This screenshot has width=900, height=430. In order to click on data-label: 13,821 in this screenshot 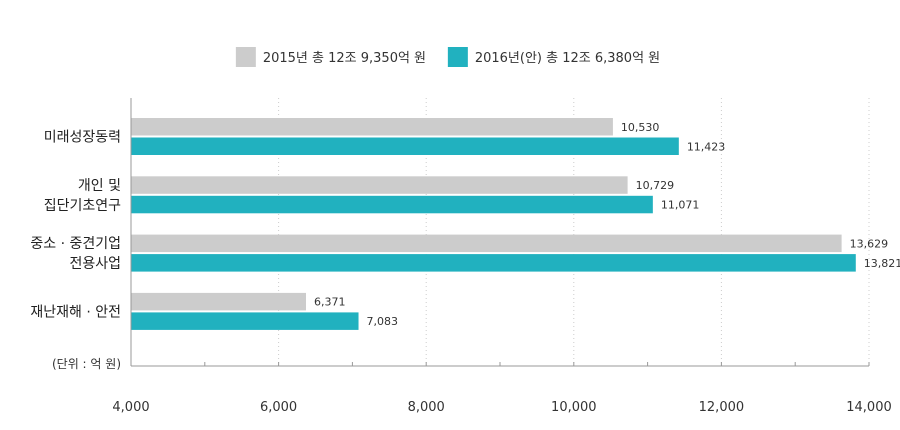, I will do `click(882, 263)`.